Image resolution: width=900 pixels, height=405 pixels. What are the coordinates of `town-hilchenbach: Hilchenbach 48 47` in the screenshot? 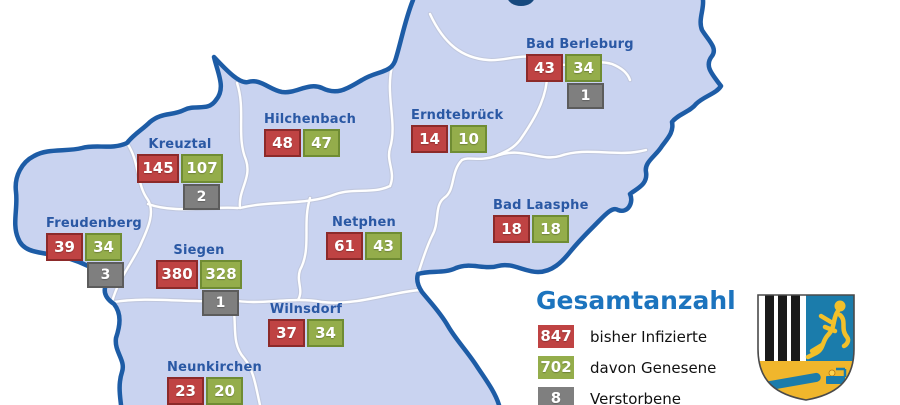 It's located at (310, 134).